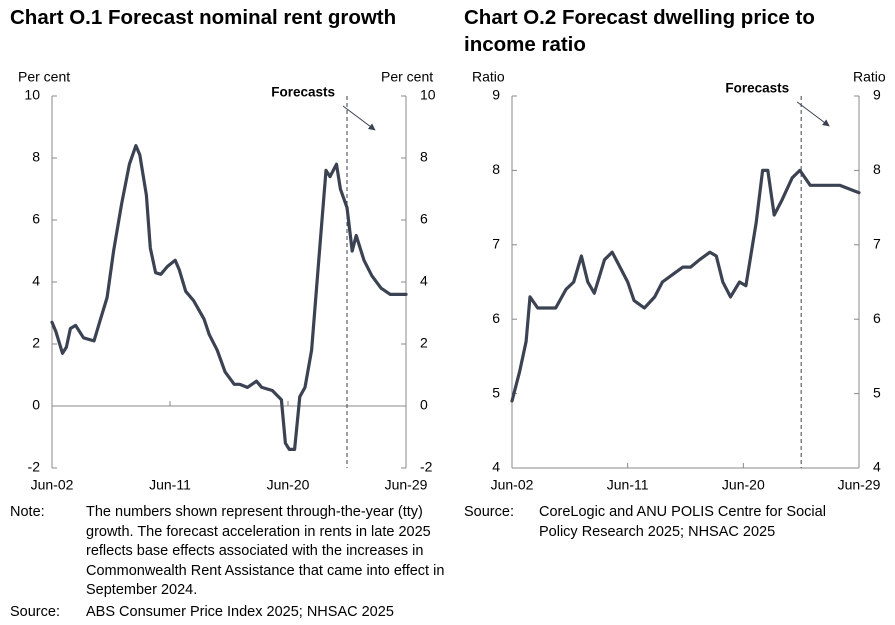  I want to click on y2-tick-label: 9, so click(877, 95).